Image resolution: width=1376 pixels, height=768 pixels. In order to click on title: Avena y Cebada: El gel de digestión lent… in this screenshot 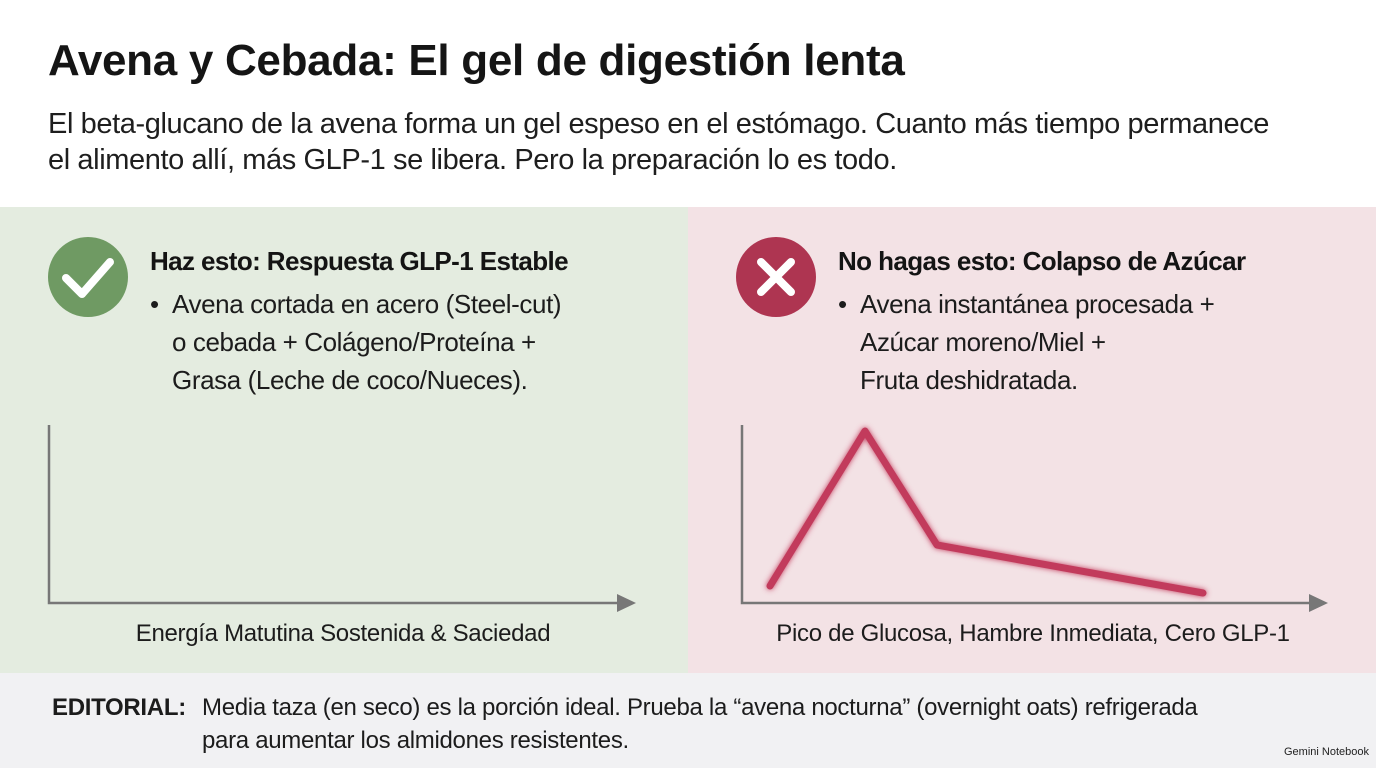, I will do `click(476, 60)`.